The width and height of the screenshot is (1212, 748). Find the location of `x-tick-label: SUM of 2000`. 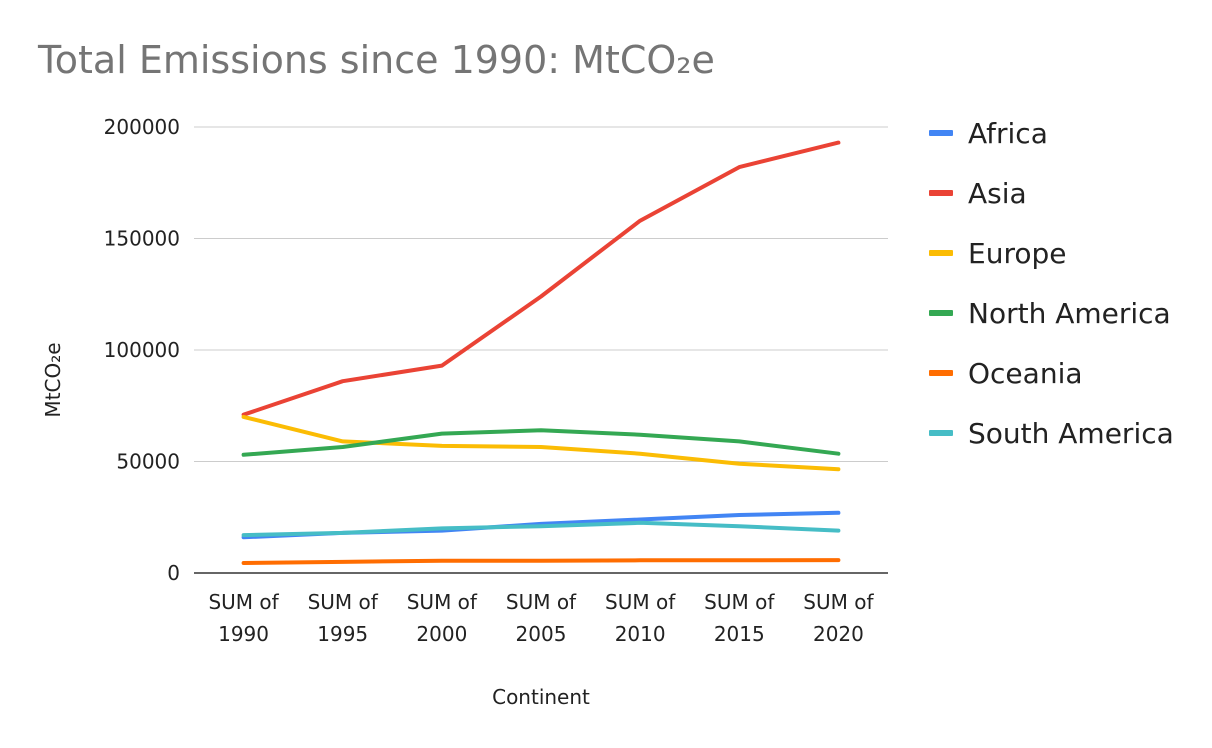

x-tick-label: SUM of 2000 is located at coordinates (442, 618).